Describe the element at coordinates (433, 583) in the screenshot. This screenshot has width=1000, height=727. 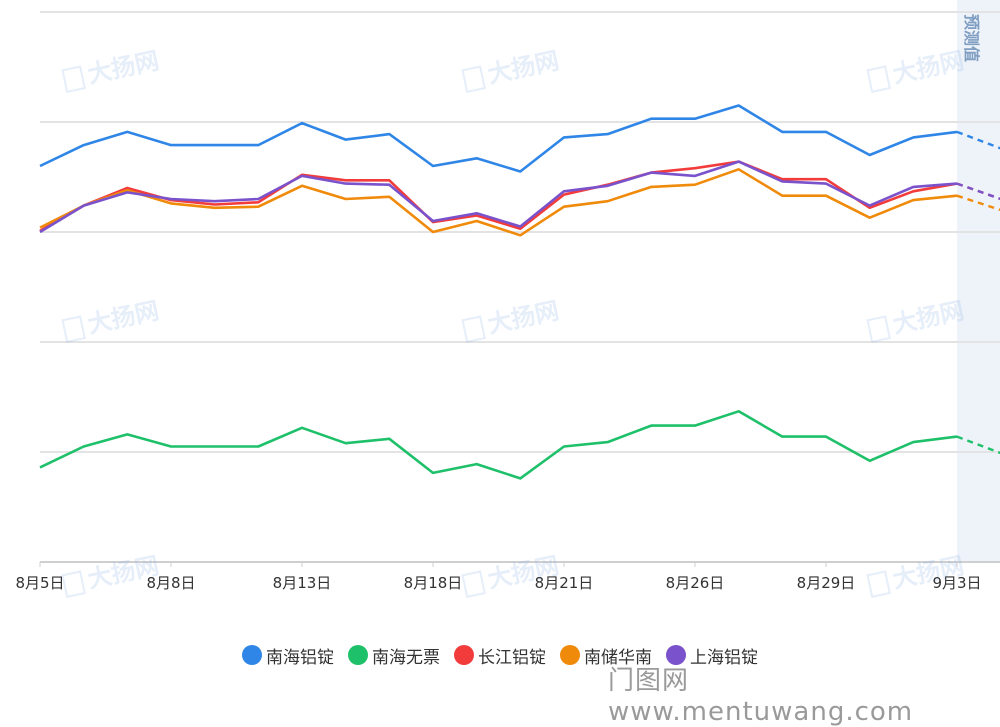
I see `x-tick-label: 8月18日` at that location.